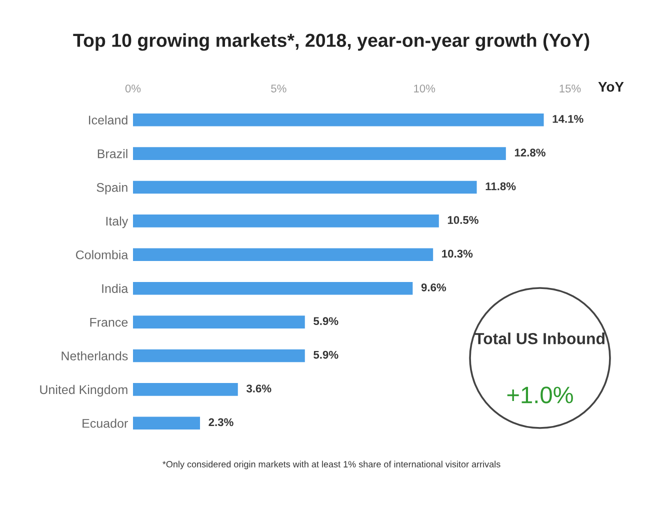 Image resolution: width=663 pixels, height=506 pixels. Describe the element at coordinates (530, 152) in the screenshot. I see `data-label: 12.8%` at that location.